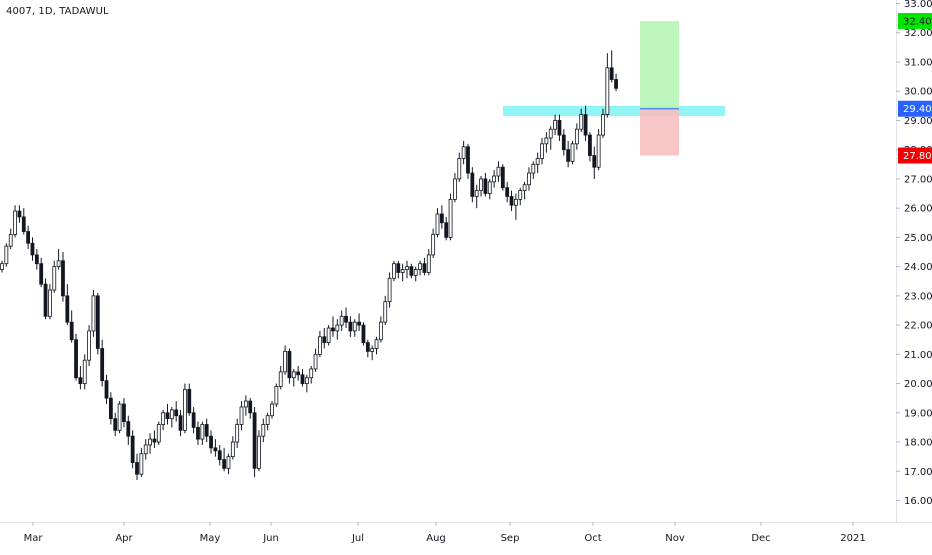 The height and width of the screenshot is (555, 932). What do you see at coordinates (614, 111) in the screenshot?
I see `support-zone` at bounding box center [614, 111].